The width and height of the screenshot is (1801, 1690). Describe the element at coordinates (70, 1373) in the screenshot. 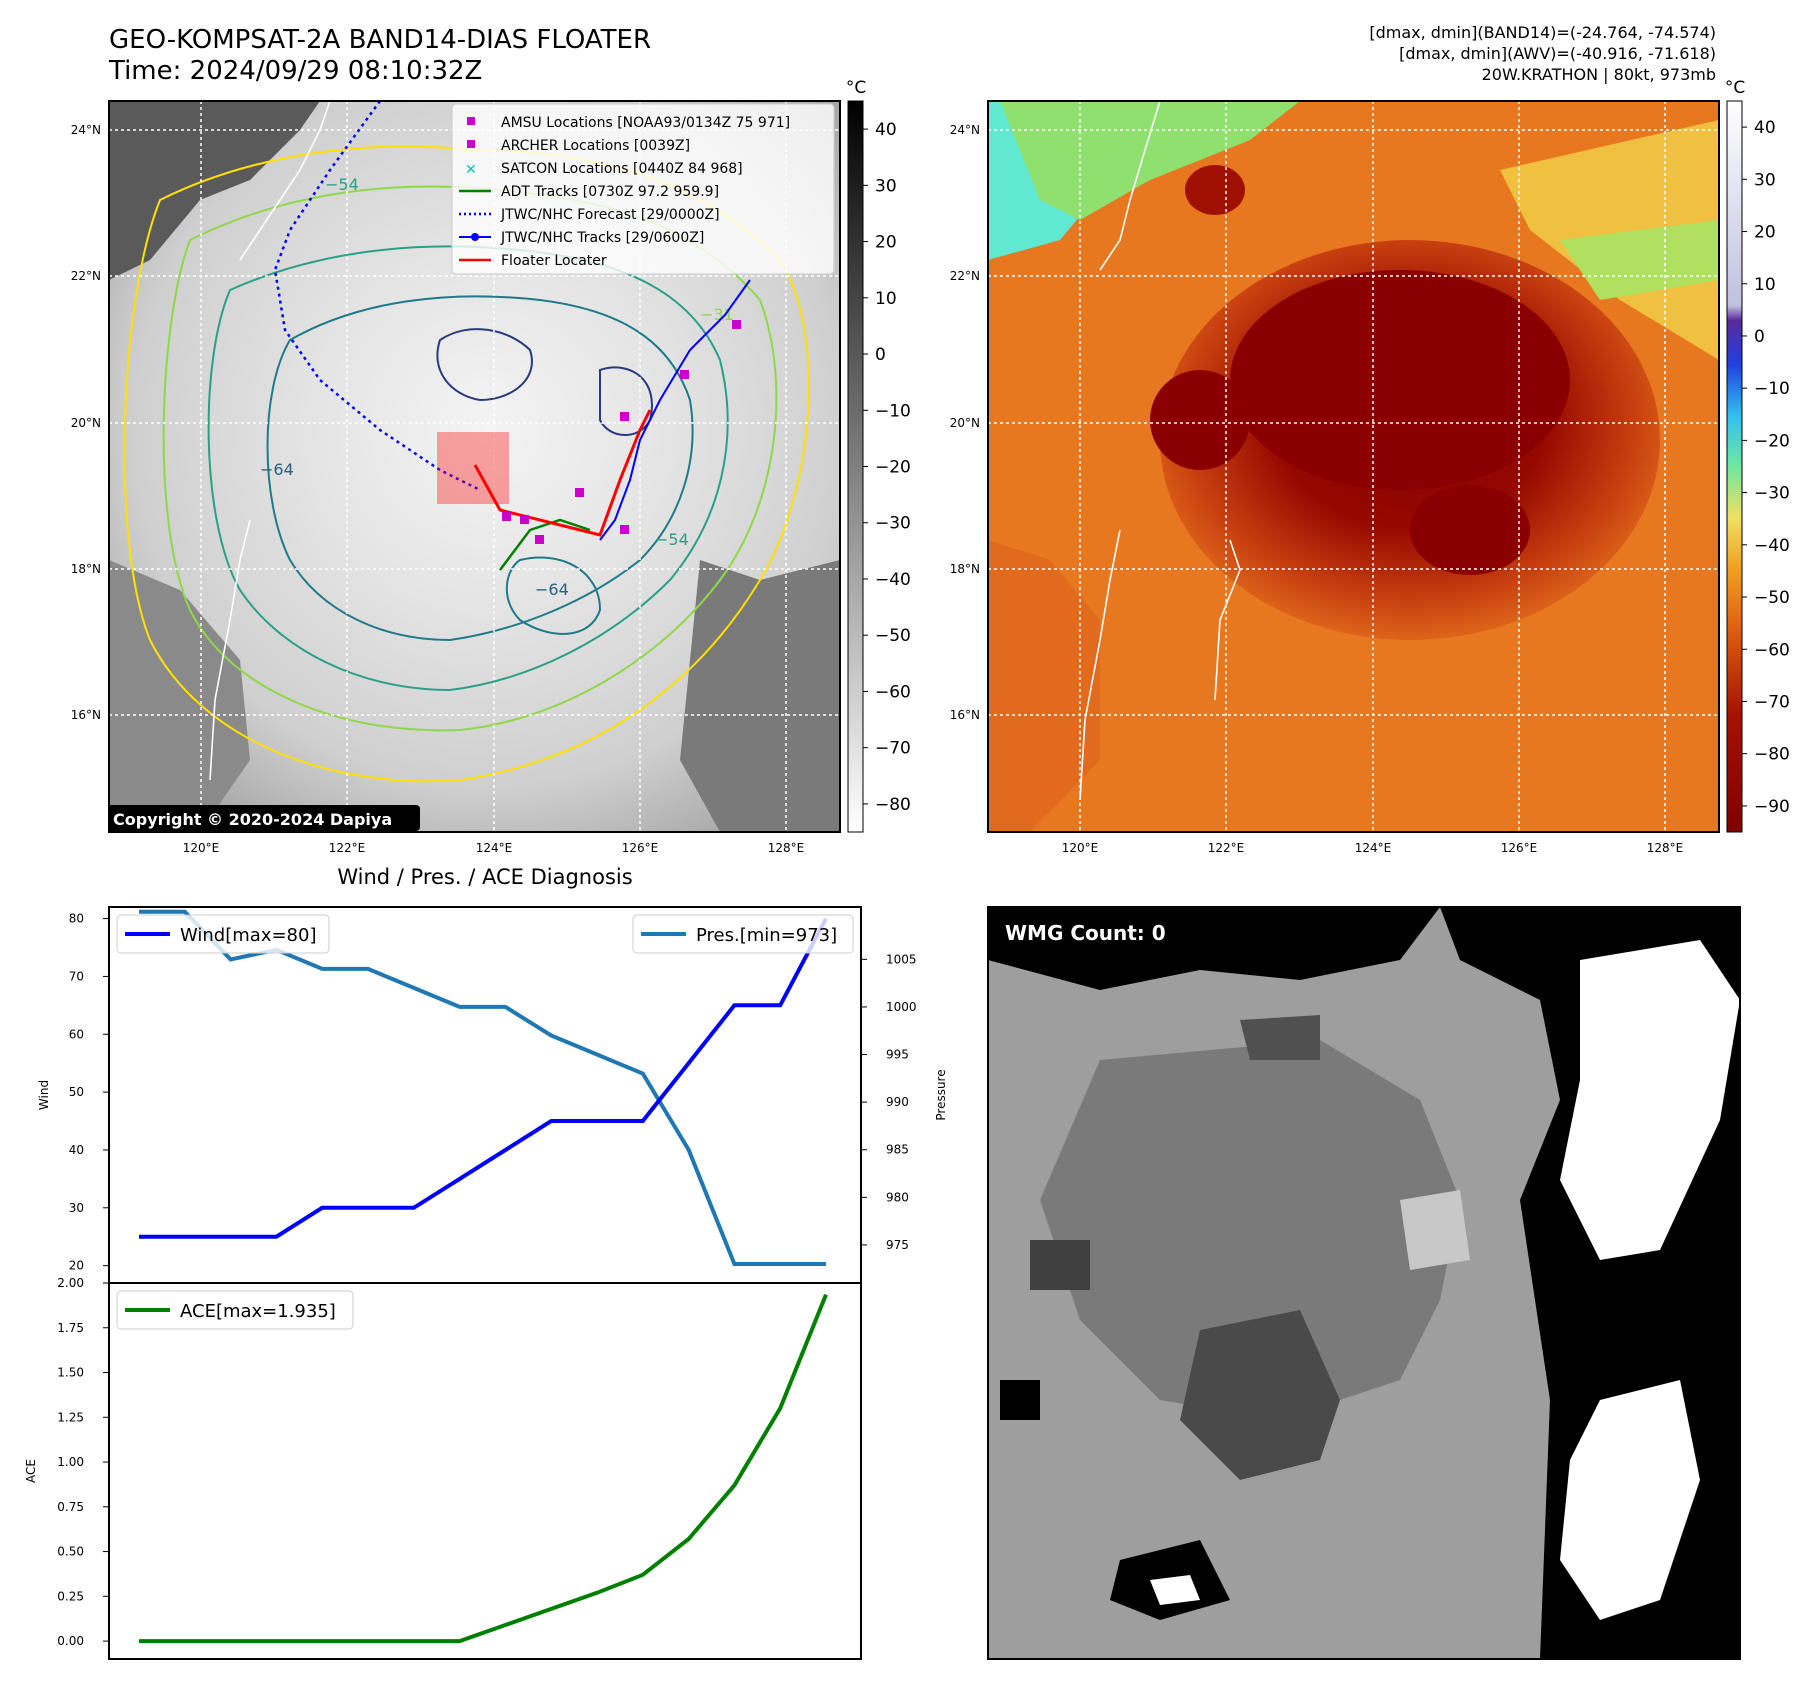

I see `ace-tick-label: 1.50` at that location.